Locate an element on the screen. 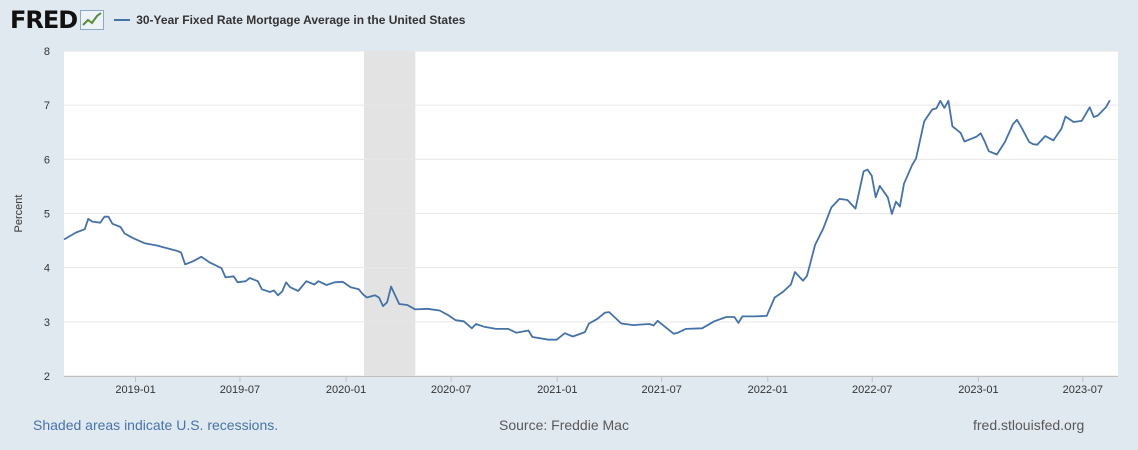 The height and width of the screenshot is (450, 1138). y-tick-label: 7 is located at coordinates (47, 106).